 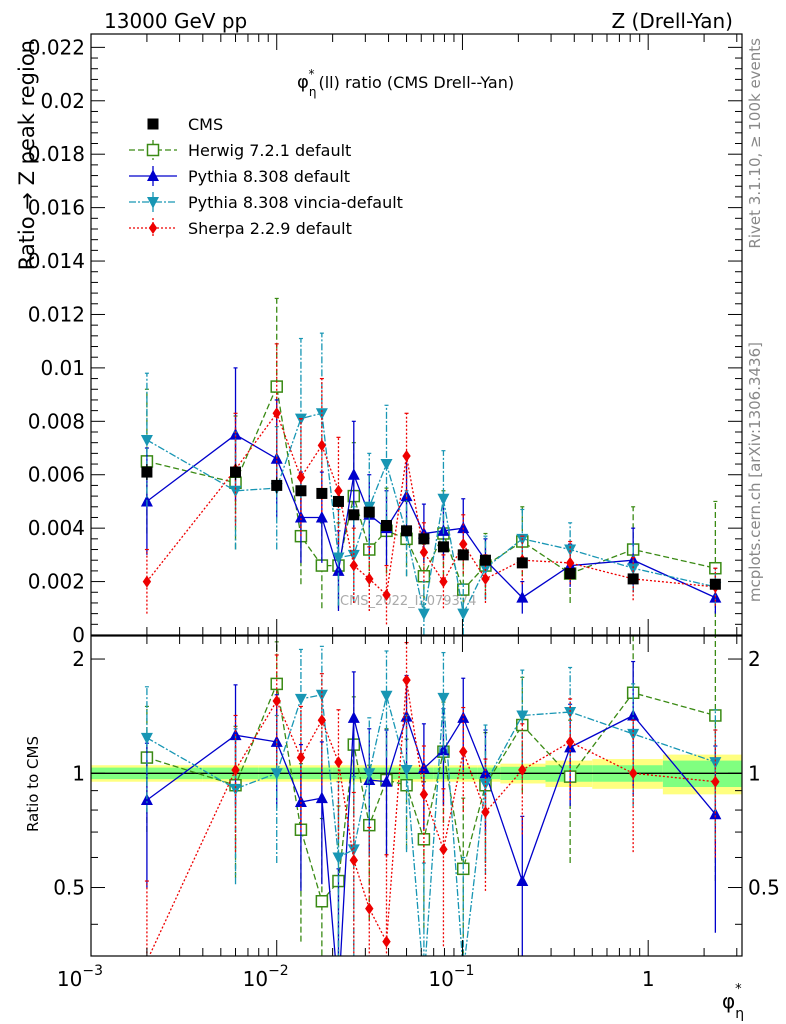 I want to click on main-line-pythia, so click(x=431, y=516).